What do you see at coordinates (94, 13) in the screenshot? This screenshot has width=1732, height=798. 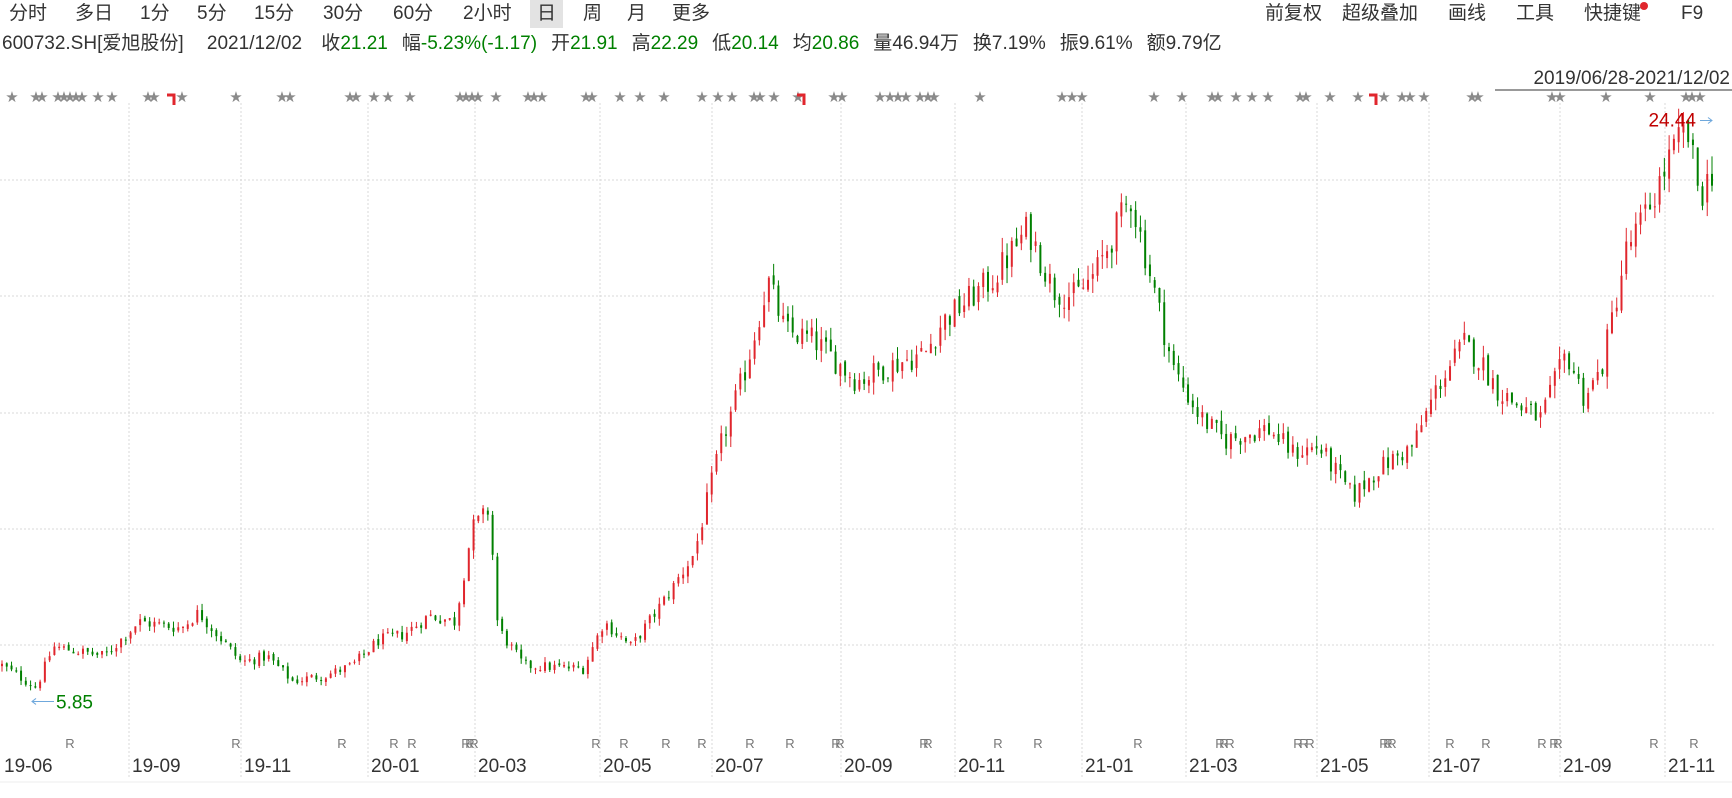 I see `period-tab-1: 多日` at bounding box center [94, 13].